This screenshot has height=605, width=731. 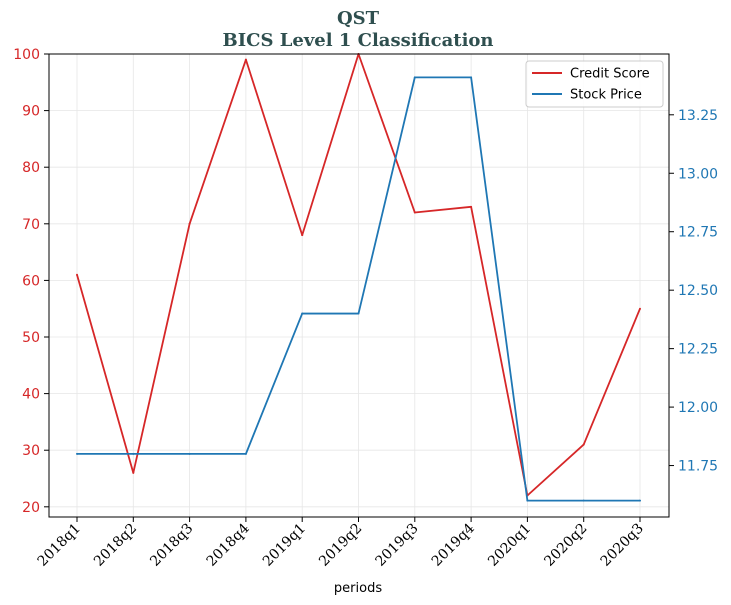 What do you see at coordinates (509, 545) in the screenshot?
I see `x-tick-label: 2020q1` at bounding box center [509, 545].